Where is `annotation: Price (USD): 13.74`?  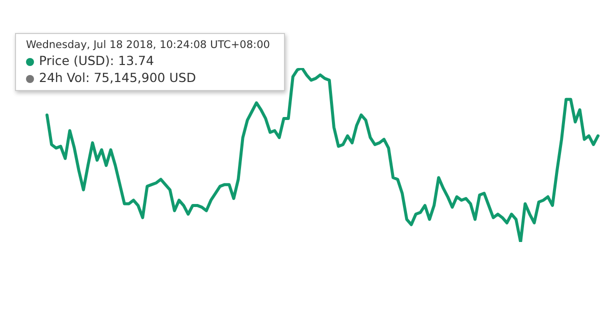
annotation: Price (USD): 13.74 is located at coordinates (96, 60).